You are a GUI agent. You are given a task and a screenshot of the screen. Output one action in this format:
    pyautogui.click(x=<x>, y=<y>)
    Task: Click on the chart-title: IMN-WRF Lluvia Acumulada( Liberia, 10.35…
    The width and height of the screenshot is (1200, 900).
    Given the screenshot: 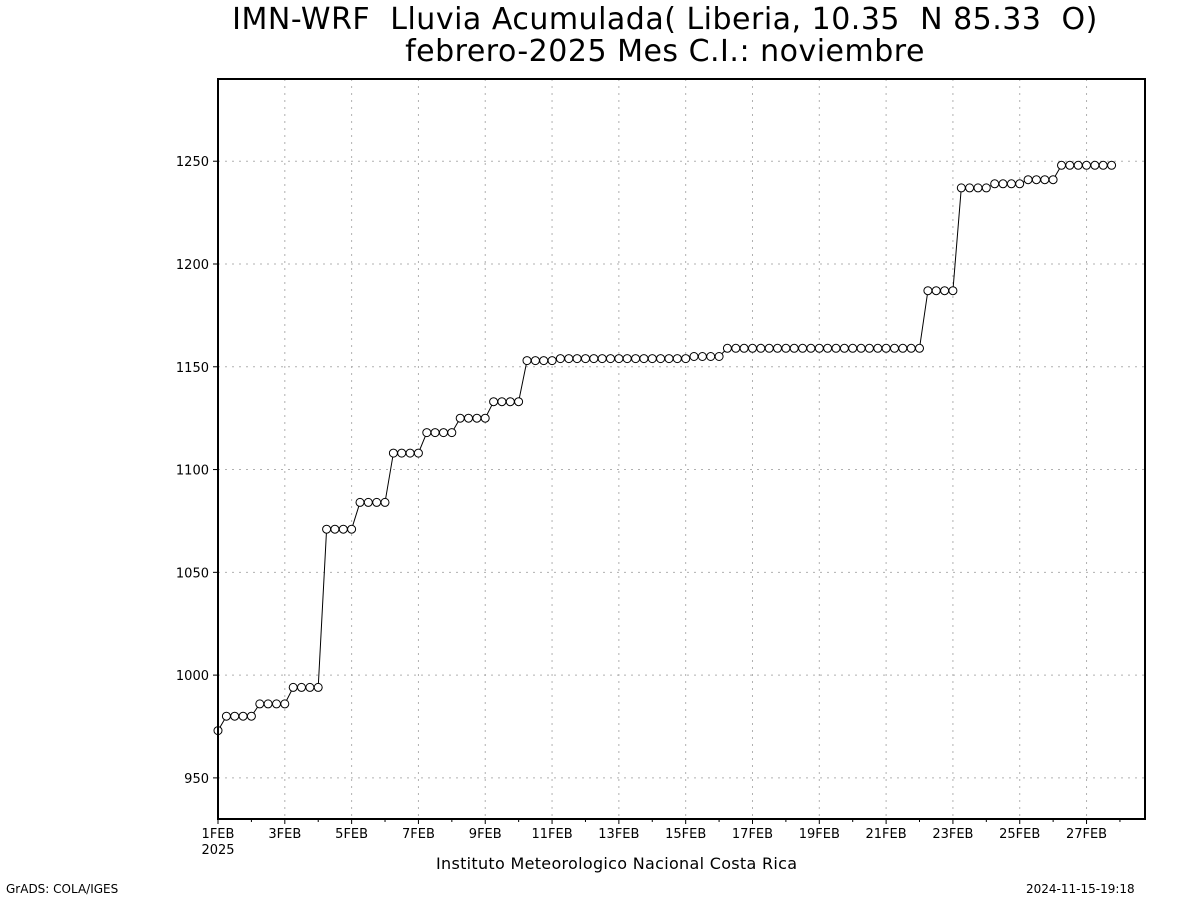 What is the action you would take?
    pyautogui.click(x=665, y=19)
    